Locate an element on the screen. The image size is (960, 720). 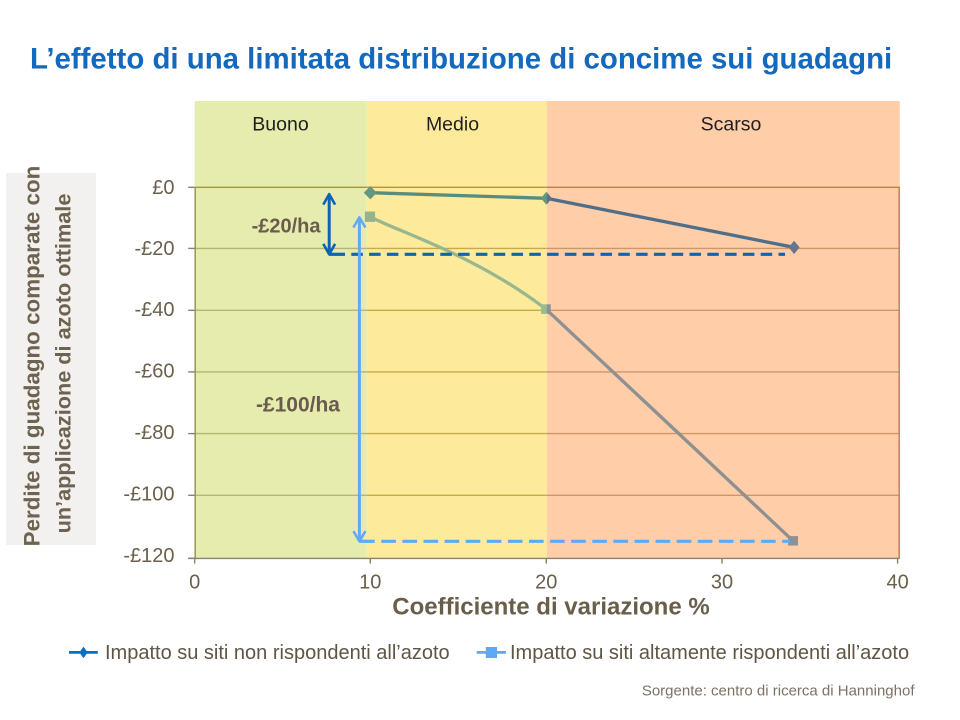
svg-text: -£60 is located at coordinates (154, 372).